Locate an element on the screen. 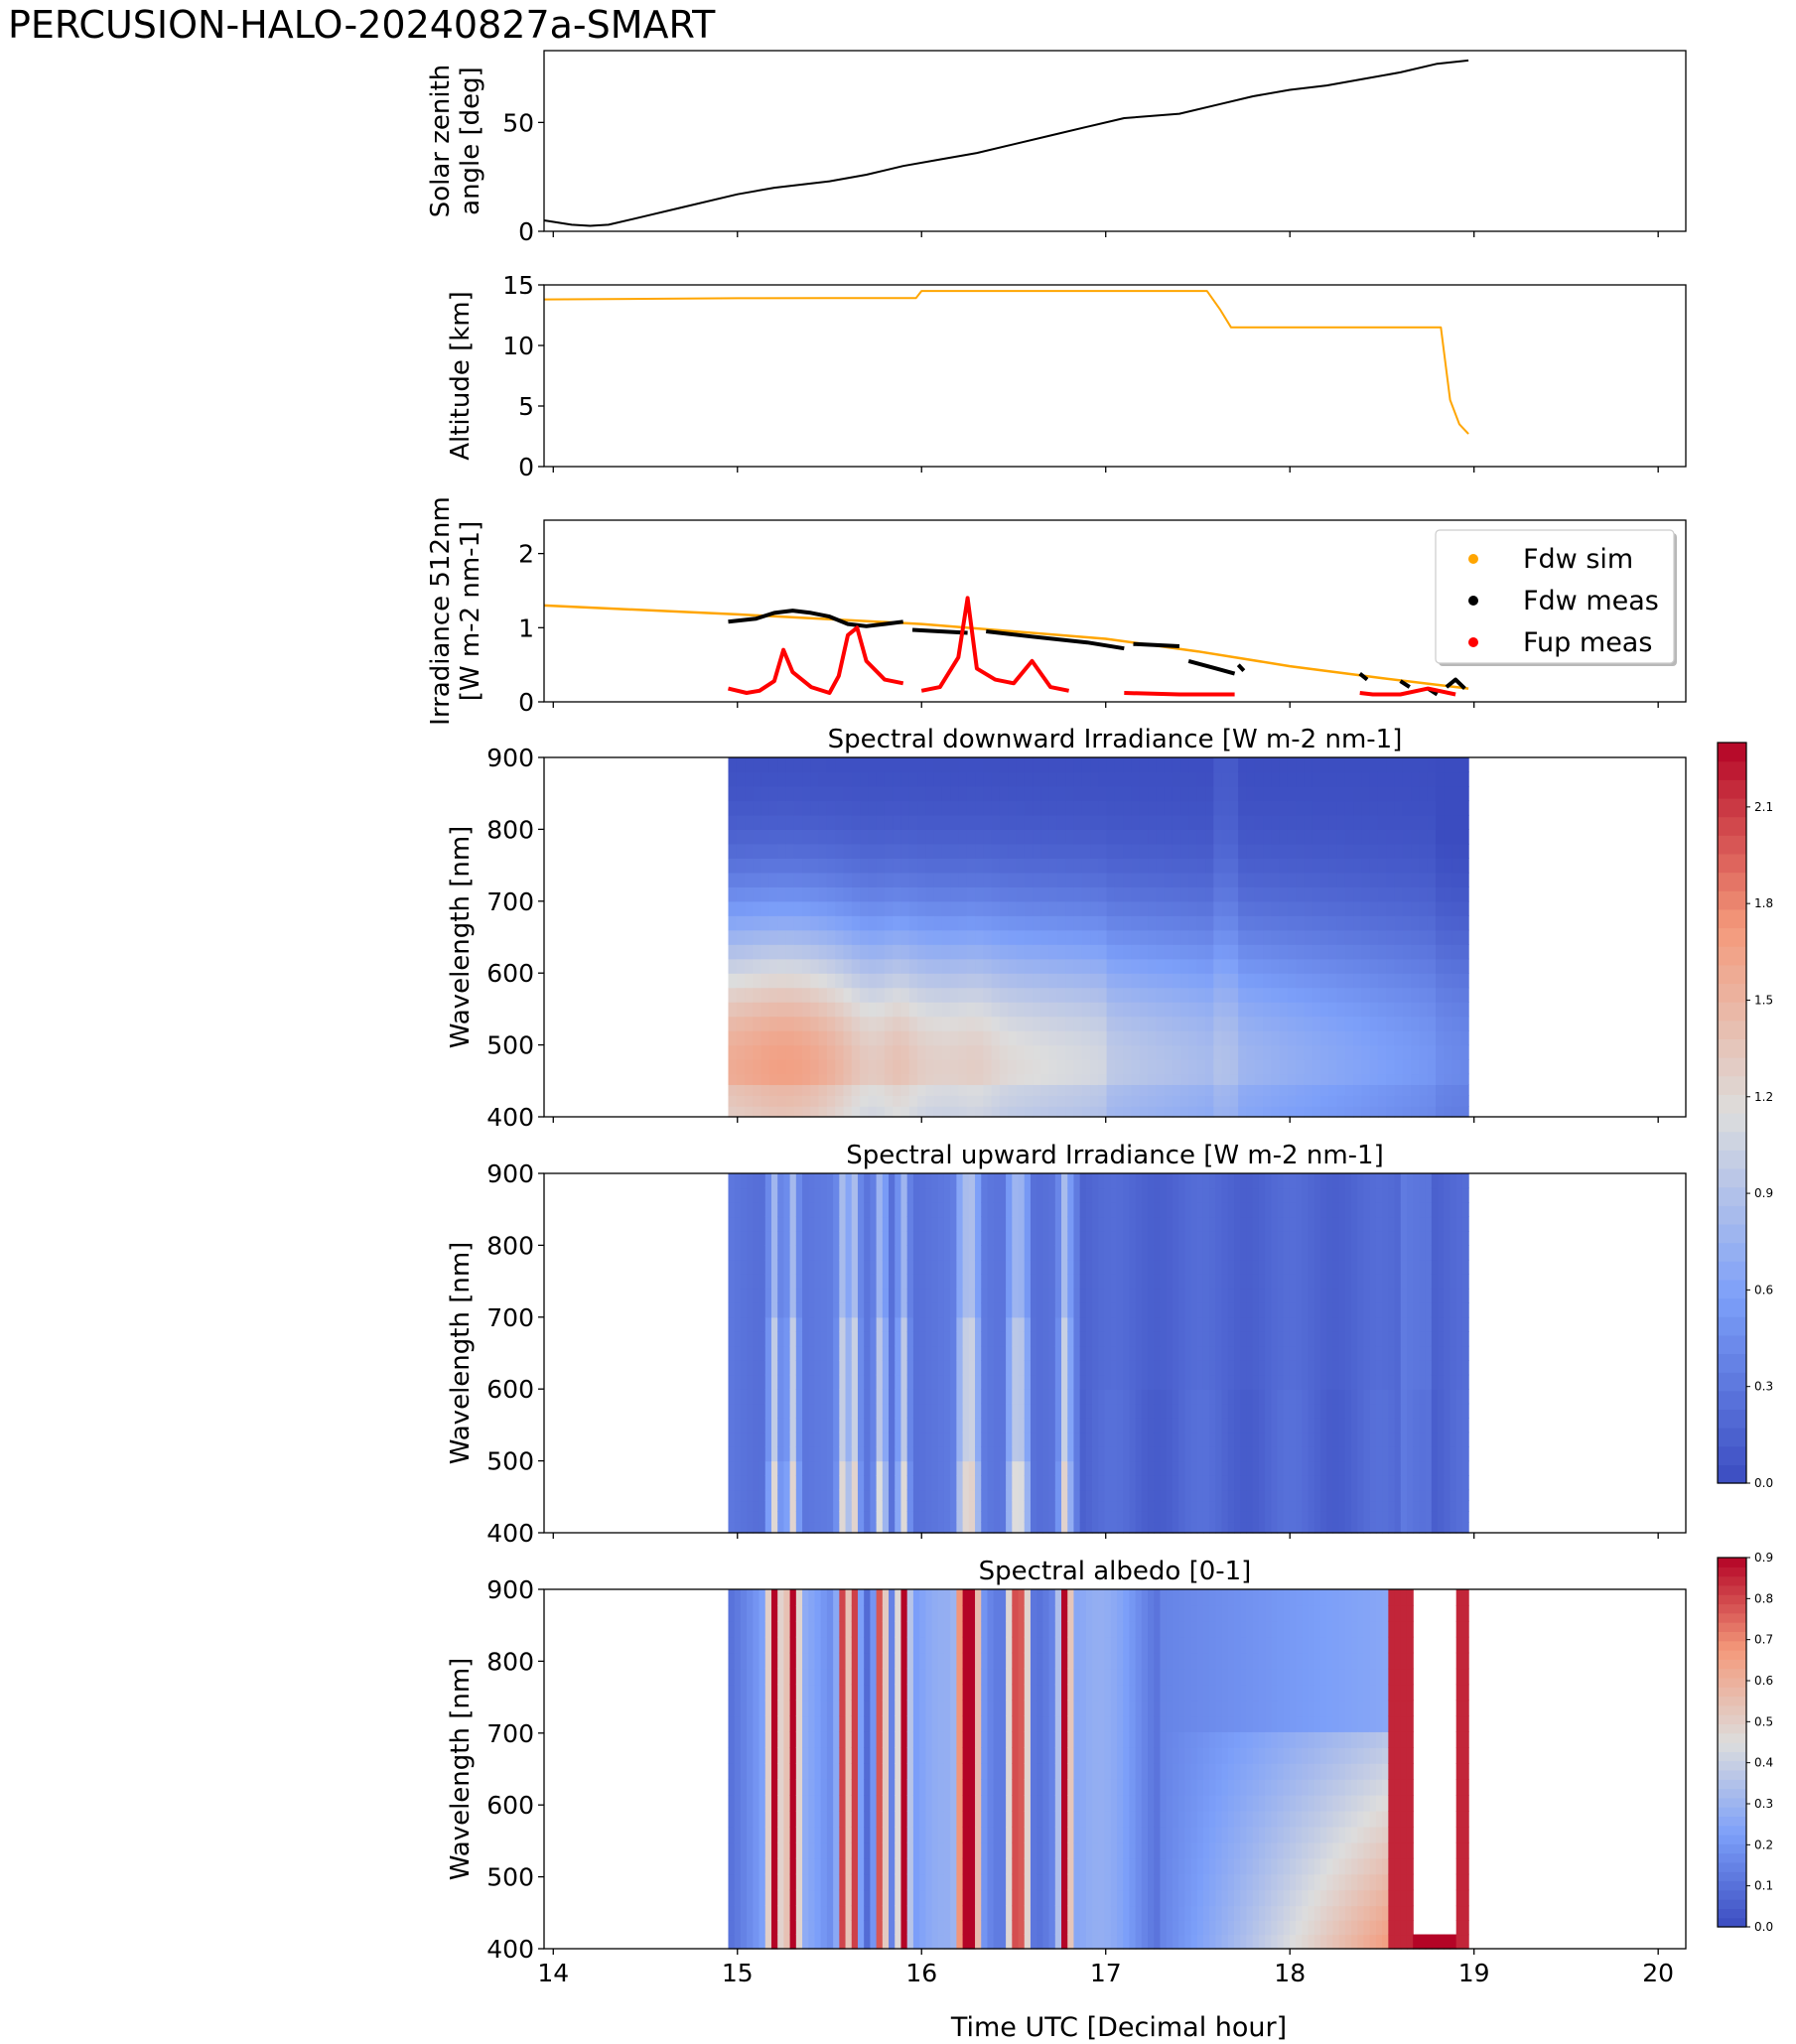 Image resolution: width=1796 pixels, height=2044 pixels. legend-box is located at coordinates (1555, 596).